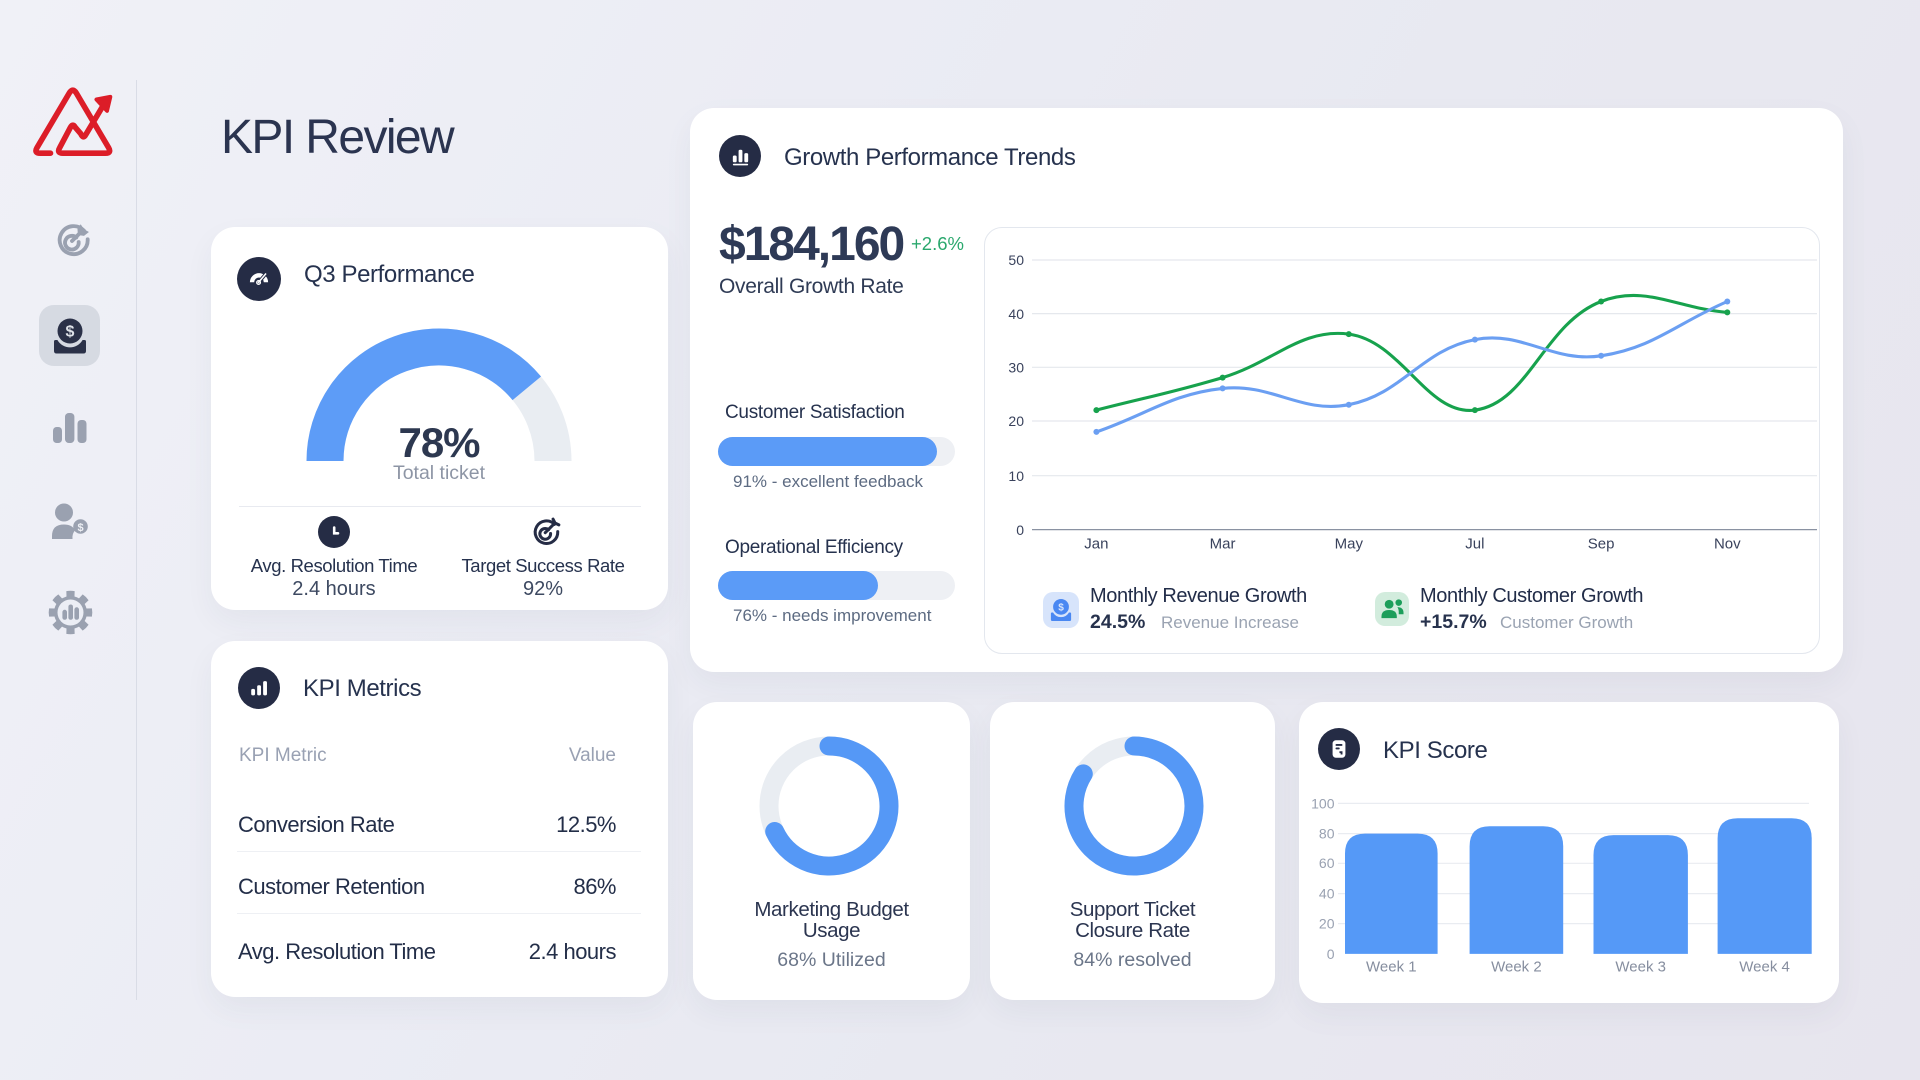  Describe the element at coordinates (1474, 543) in the screenshot. I see `svg-text: Jul` at that location.